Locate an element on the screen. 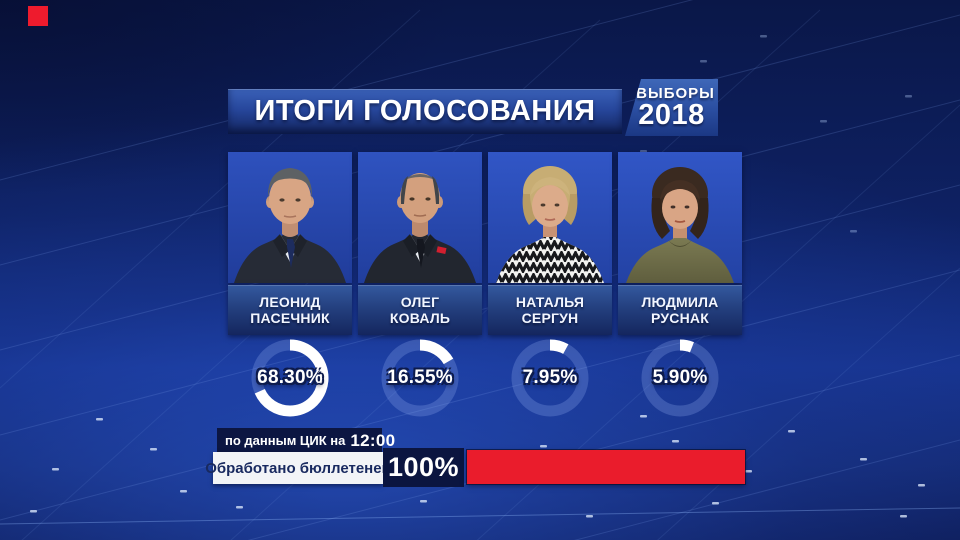  election-2018-badge: ВЫБОРЫ 2018 is located at coordinates (671, 107).